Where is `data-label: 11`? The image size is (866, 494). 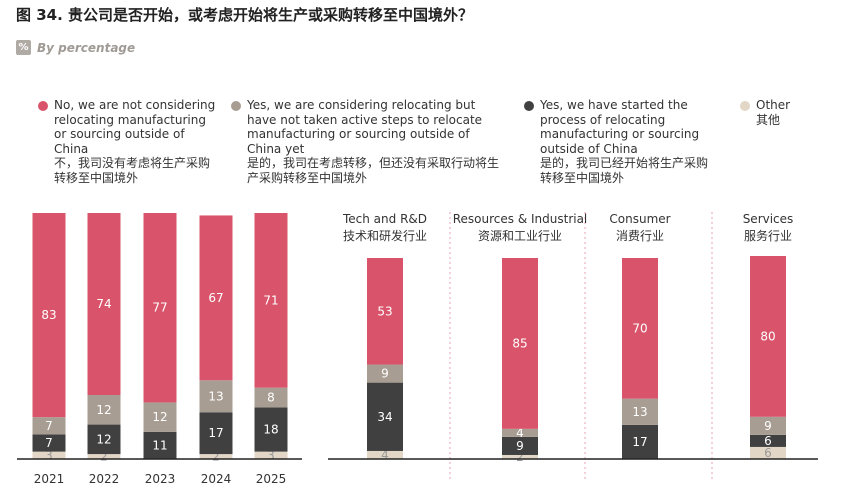 data-label: 11 is located at coordinates (159, 445).